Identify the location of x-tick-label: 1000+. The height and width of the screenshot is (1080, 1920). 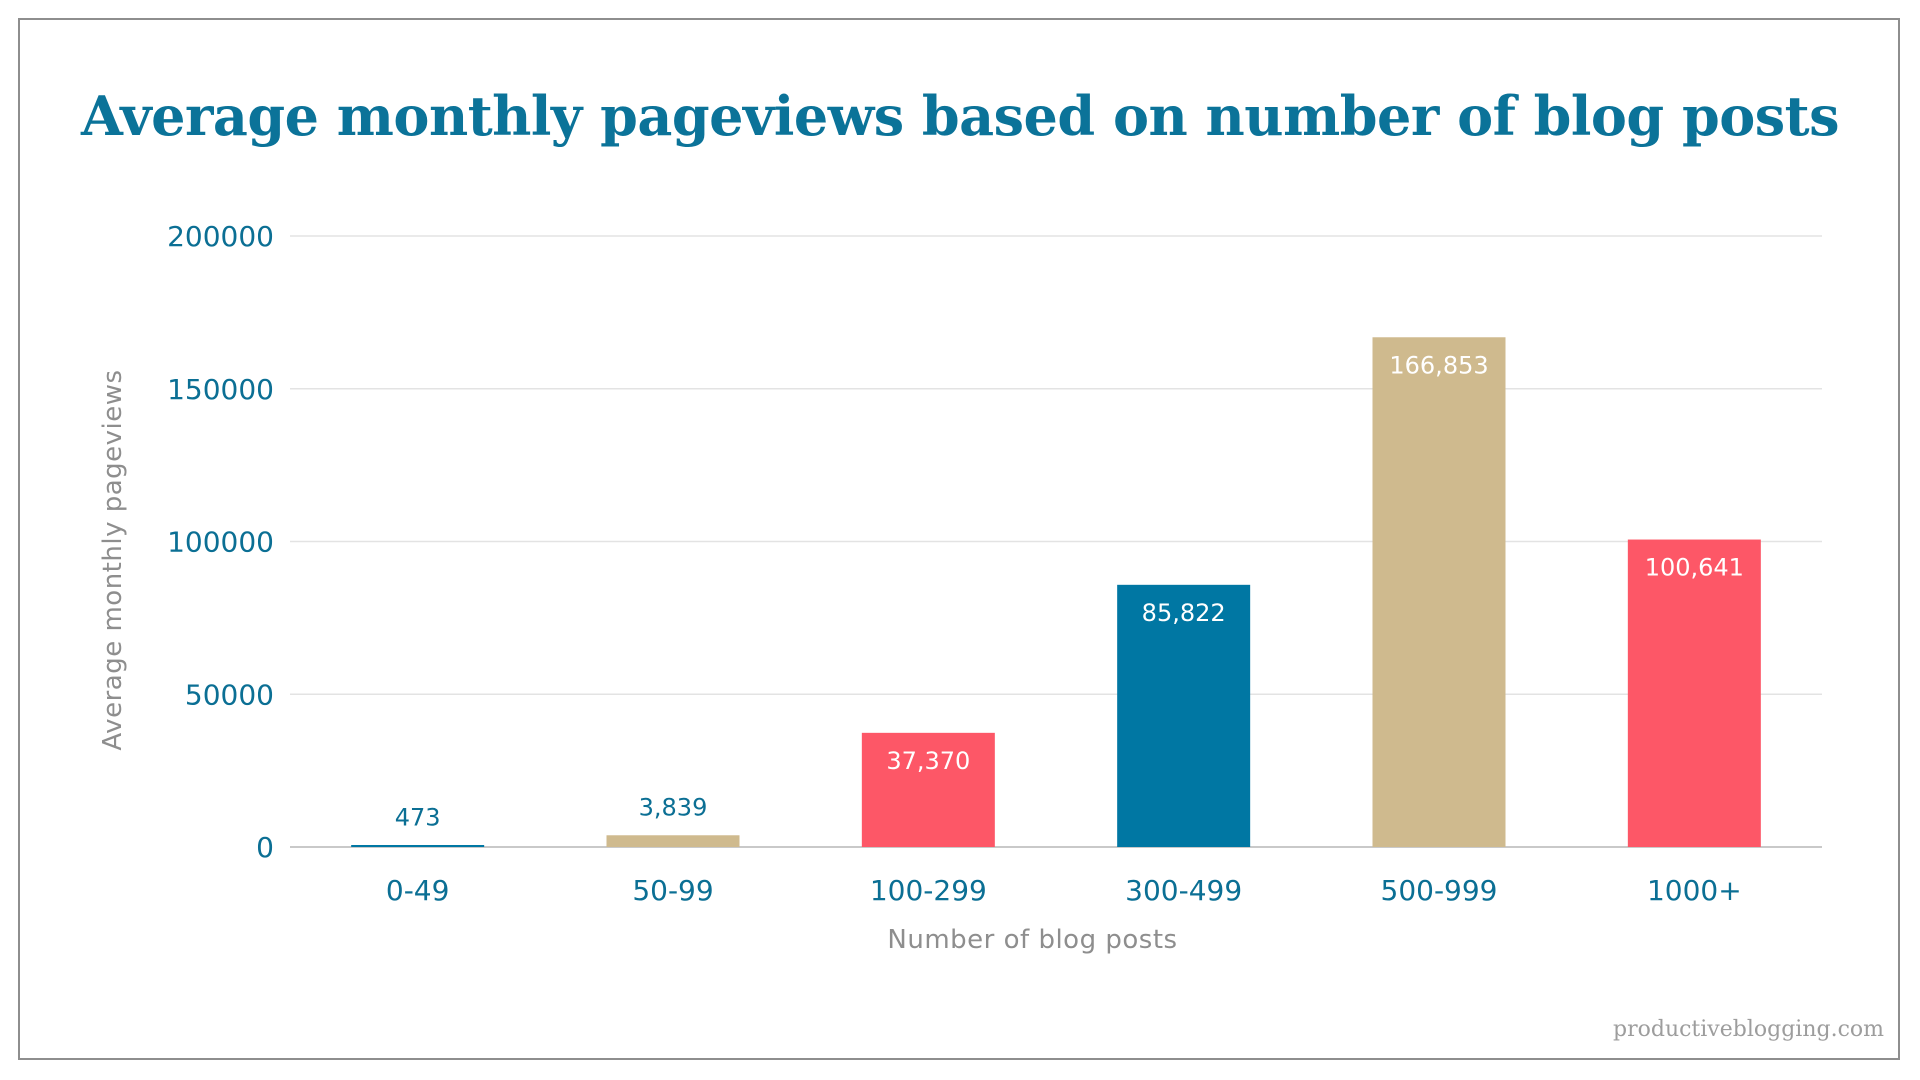
(1694, 890).